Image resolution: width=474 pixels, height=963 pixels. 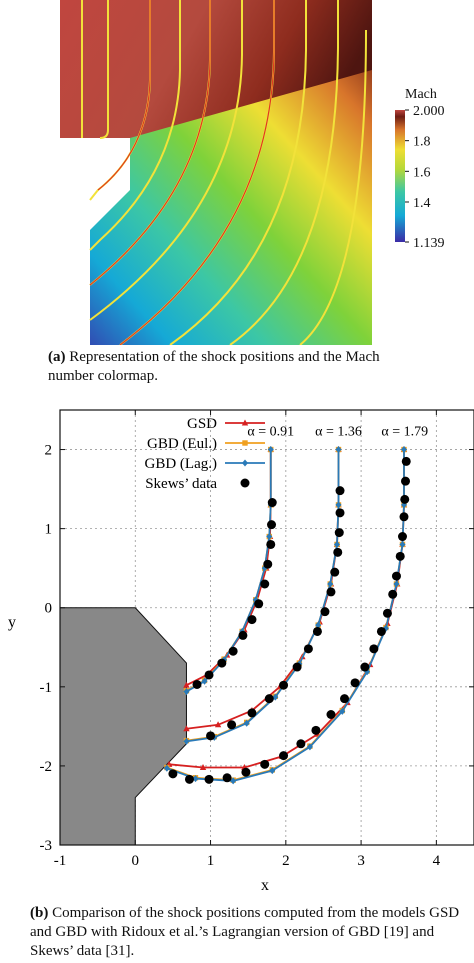 What do you see at coordinates (202, 424) in the screenshot?
I see `legend-label: GSD` at bounding box center [202, 424].